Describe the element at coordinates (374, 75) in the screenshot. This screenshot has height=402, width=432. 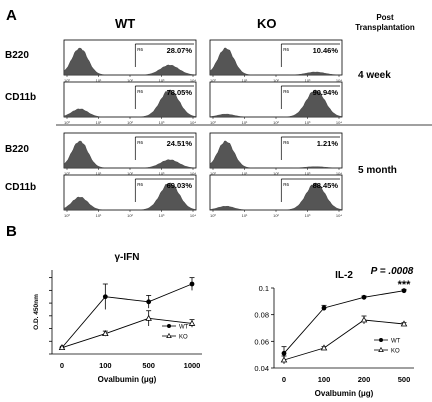
I see `time-label-4-week: 4 week` at that location.